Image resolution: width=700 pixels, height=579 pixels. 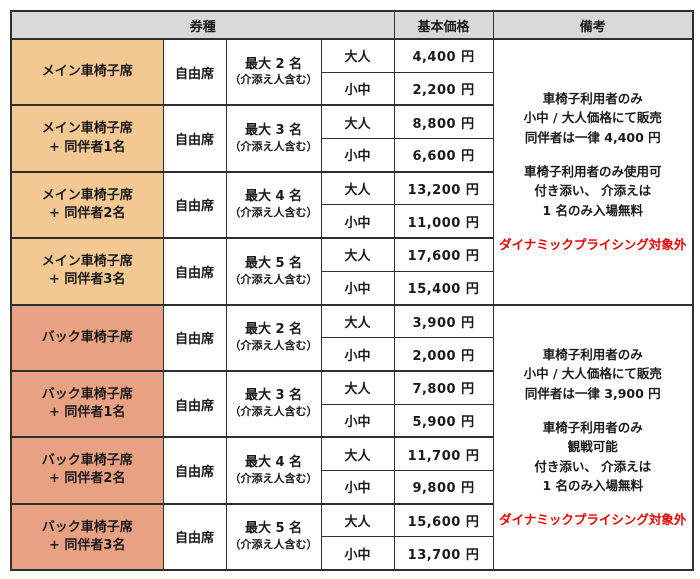 I want to click on table-row: 小中 5,900 円, so click(x=352, y=420).